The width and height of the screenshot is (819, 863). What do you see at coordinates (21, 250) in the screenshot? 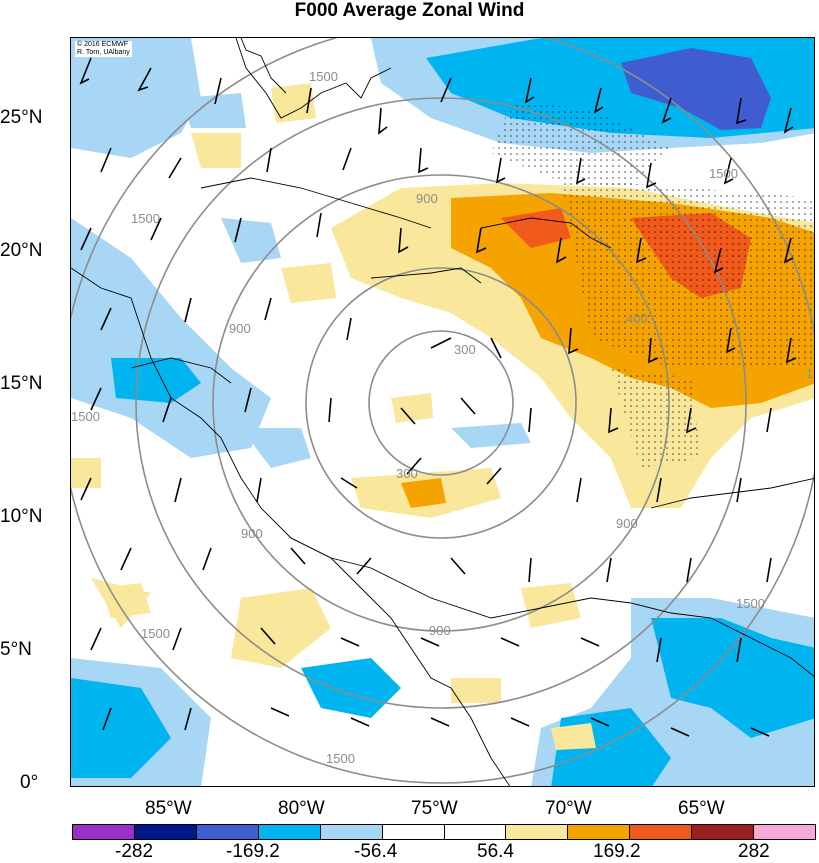
I see `lat-label: 20°N` at bounding box center [21, 250].